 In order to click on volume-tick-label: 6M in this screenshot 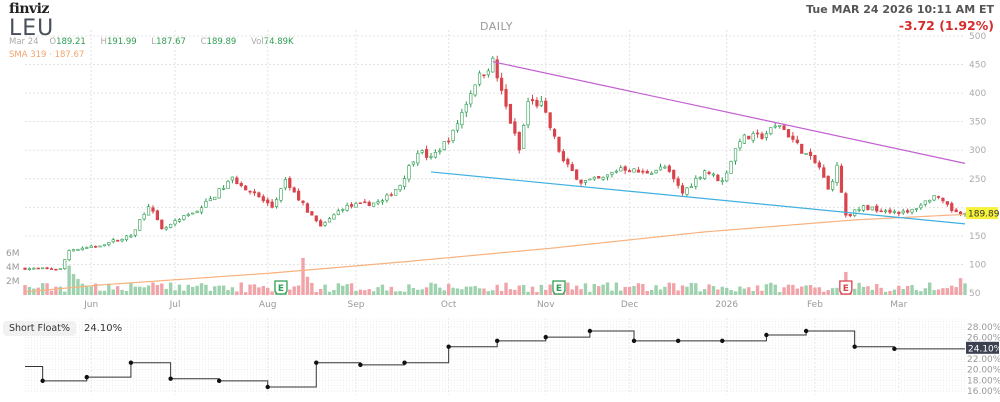, I will do `click(13, 254)`.